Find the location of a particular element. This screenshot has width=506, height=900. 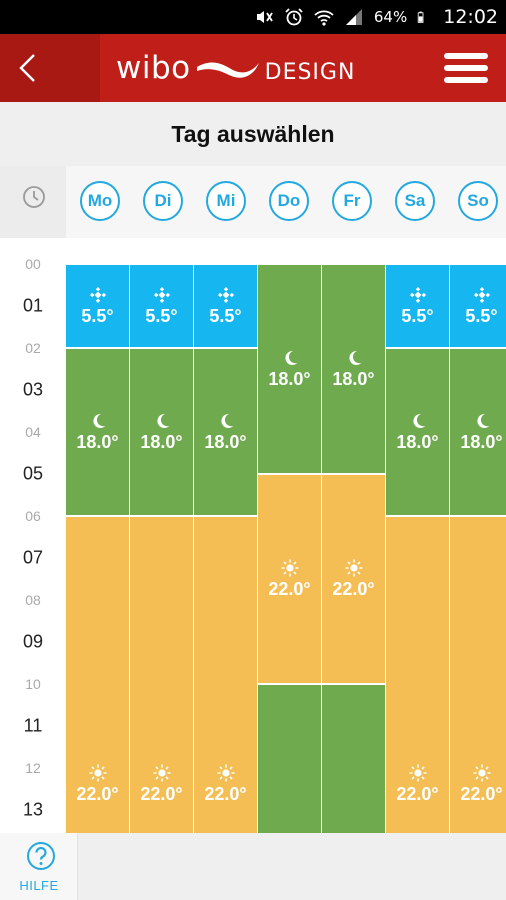

subheader: Tag auswählen is located at coordinates (253, 134).